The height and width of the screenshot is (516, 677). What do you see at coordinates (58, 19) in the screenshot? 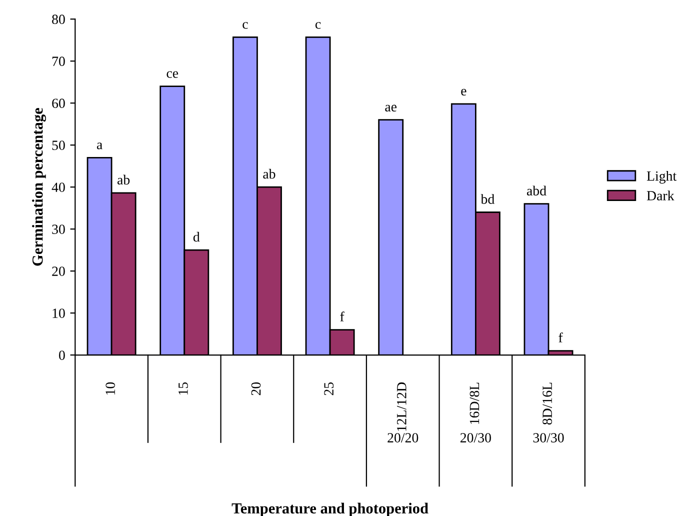
I see `y-tick-label: 80` at bounding box center [58, 19].